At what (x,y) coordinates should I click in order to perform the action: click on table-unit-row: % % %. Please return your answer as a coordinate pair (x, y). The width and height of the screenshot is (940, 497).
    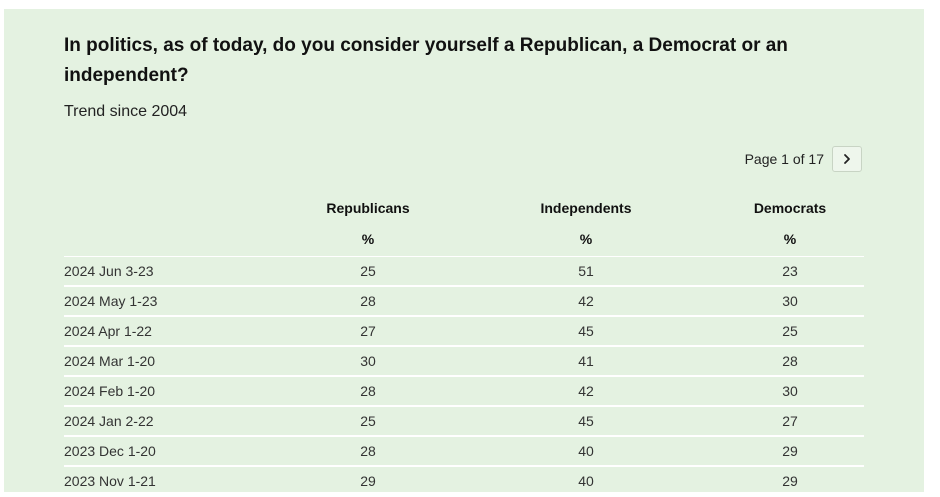
    Looking at the image, I should click on (464, 239).